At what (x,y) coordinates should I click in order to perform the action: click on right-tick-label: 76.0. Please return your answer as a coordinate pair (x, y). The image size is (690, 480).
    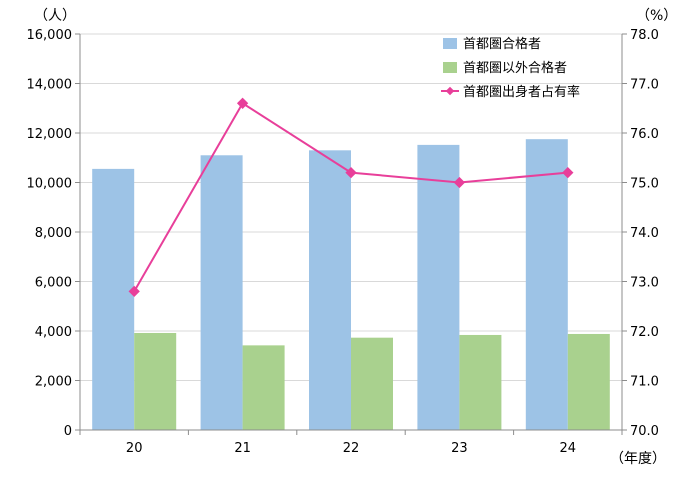
    Looking at the image, I should click on (644, 134).